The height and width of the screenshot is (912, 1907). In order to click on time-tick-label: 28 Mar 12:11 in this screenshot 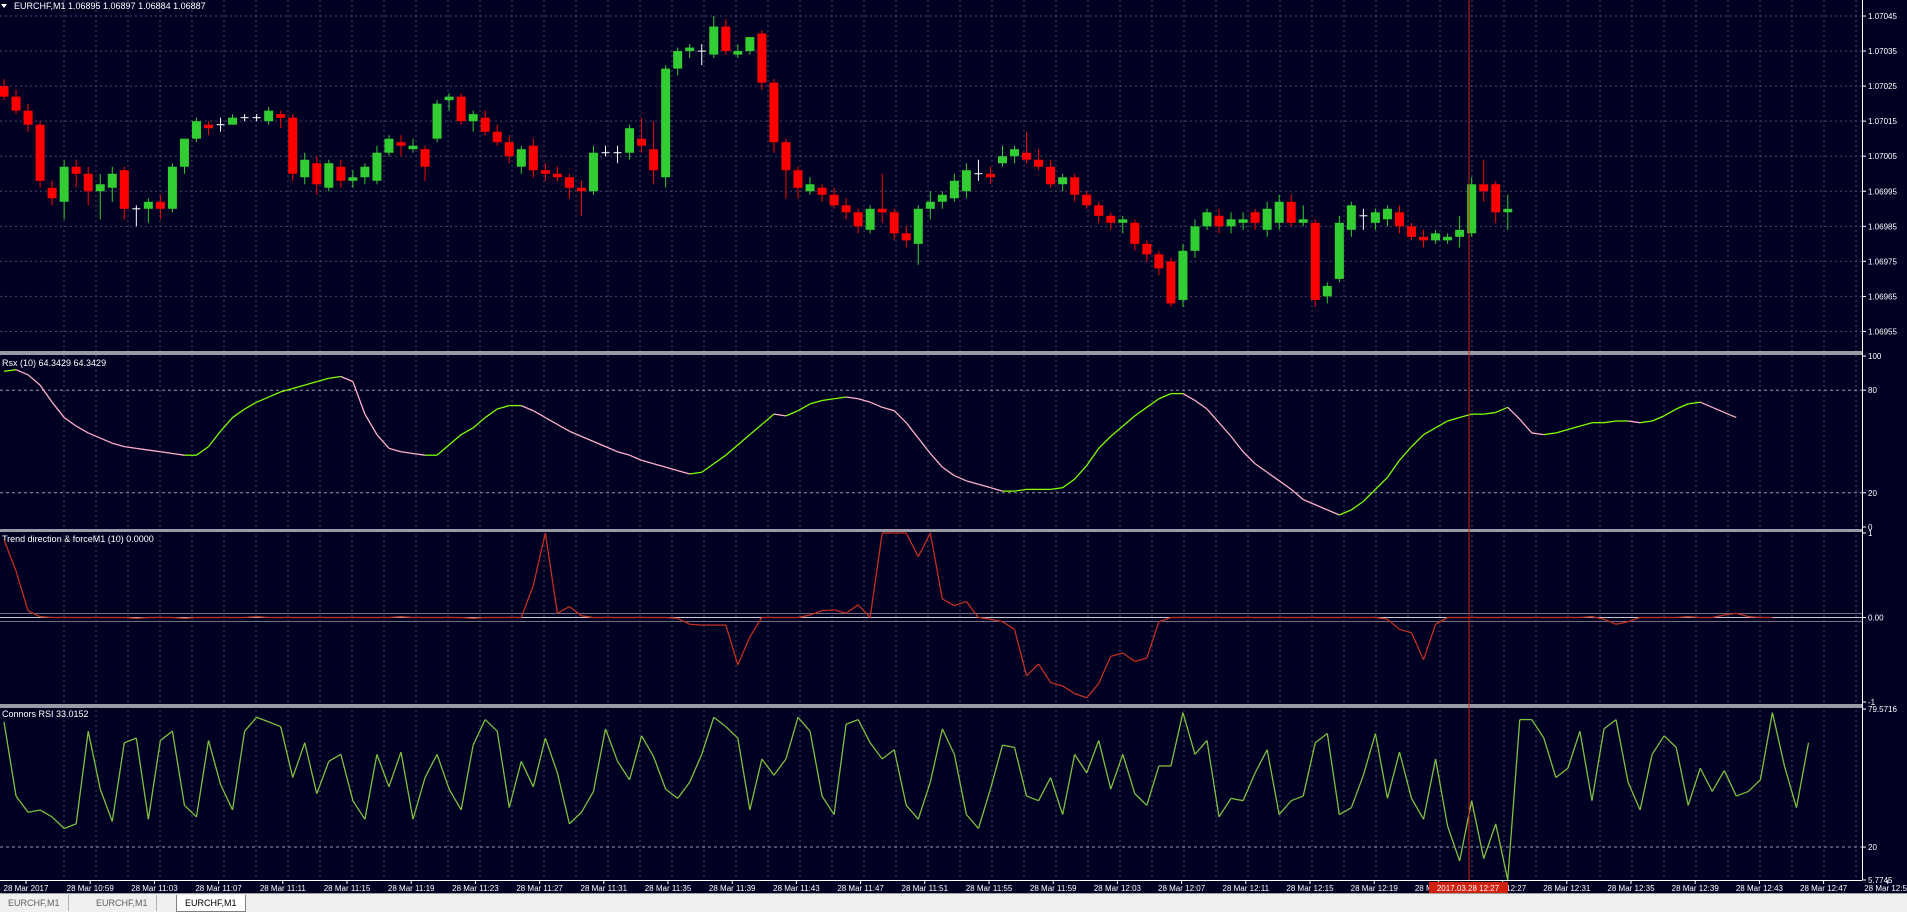, I will do `click(1246, 888)`.